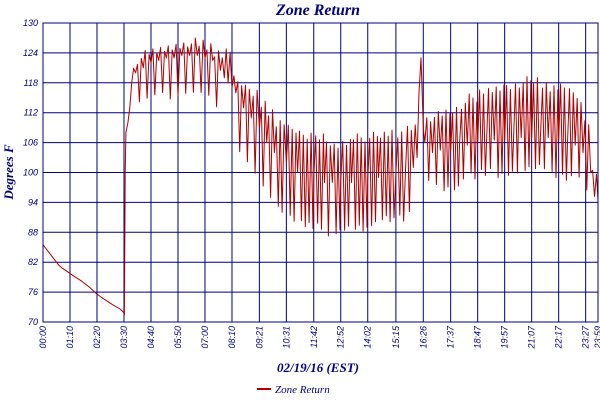 This screenshot has height=400, width=600. I want to click on y-tick-label: 76, so click(33, 292).